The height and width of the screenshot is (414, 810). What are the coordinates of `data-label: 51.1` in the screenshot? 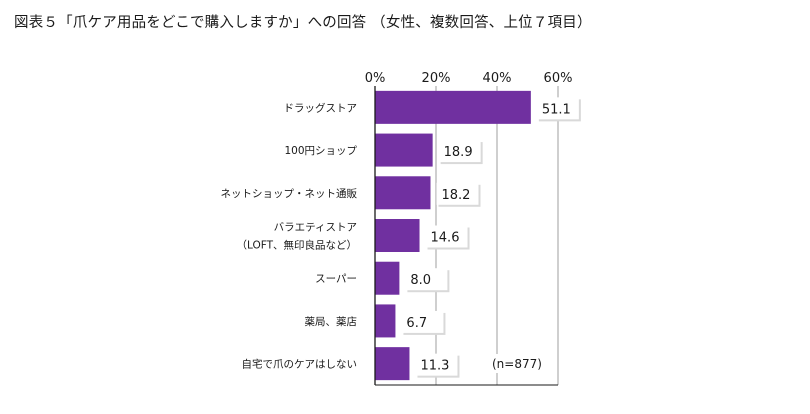 It's located at (556, 109).